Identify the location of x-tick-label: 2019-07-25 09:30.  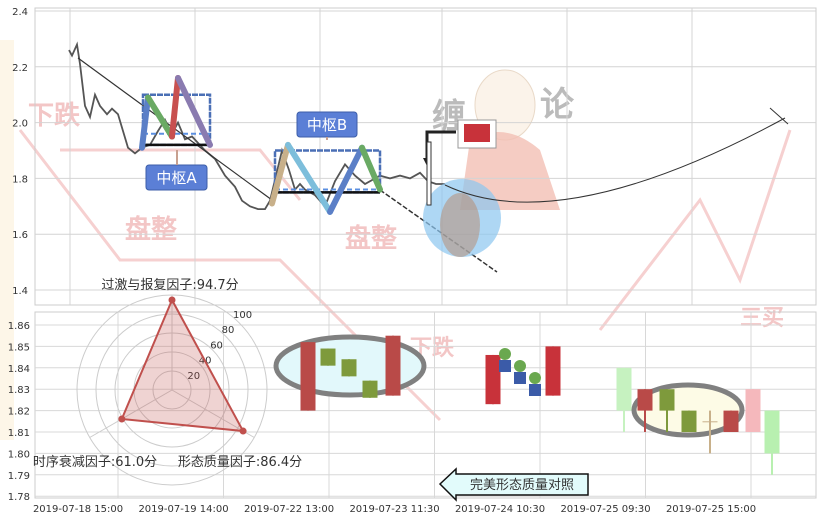
(605, 509).